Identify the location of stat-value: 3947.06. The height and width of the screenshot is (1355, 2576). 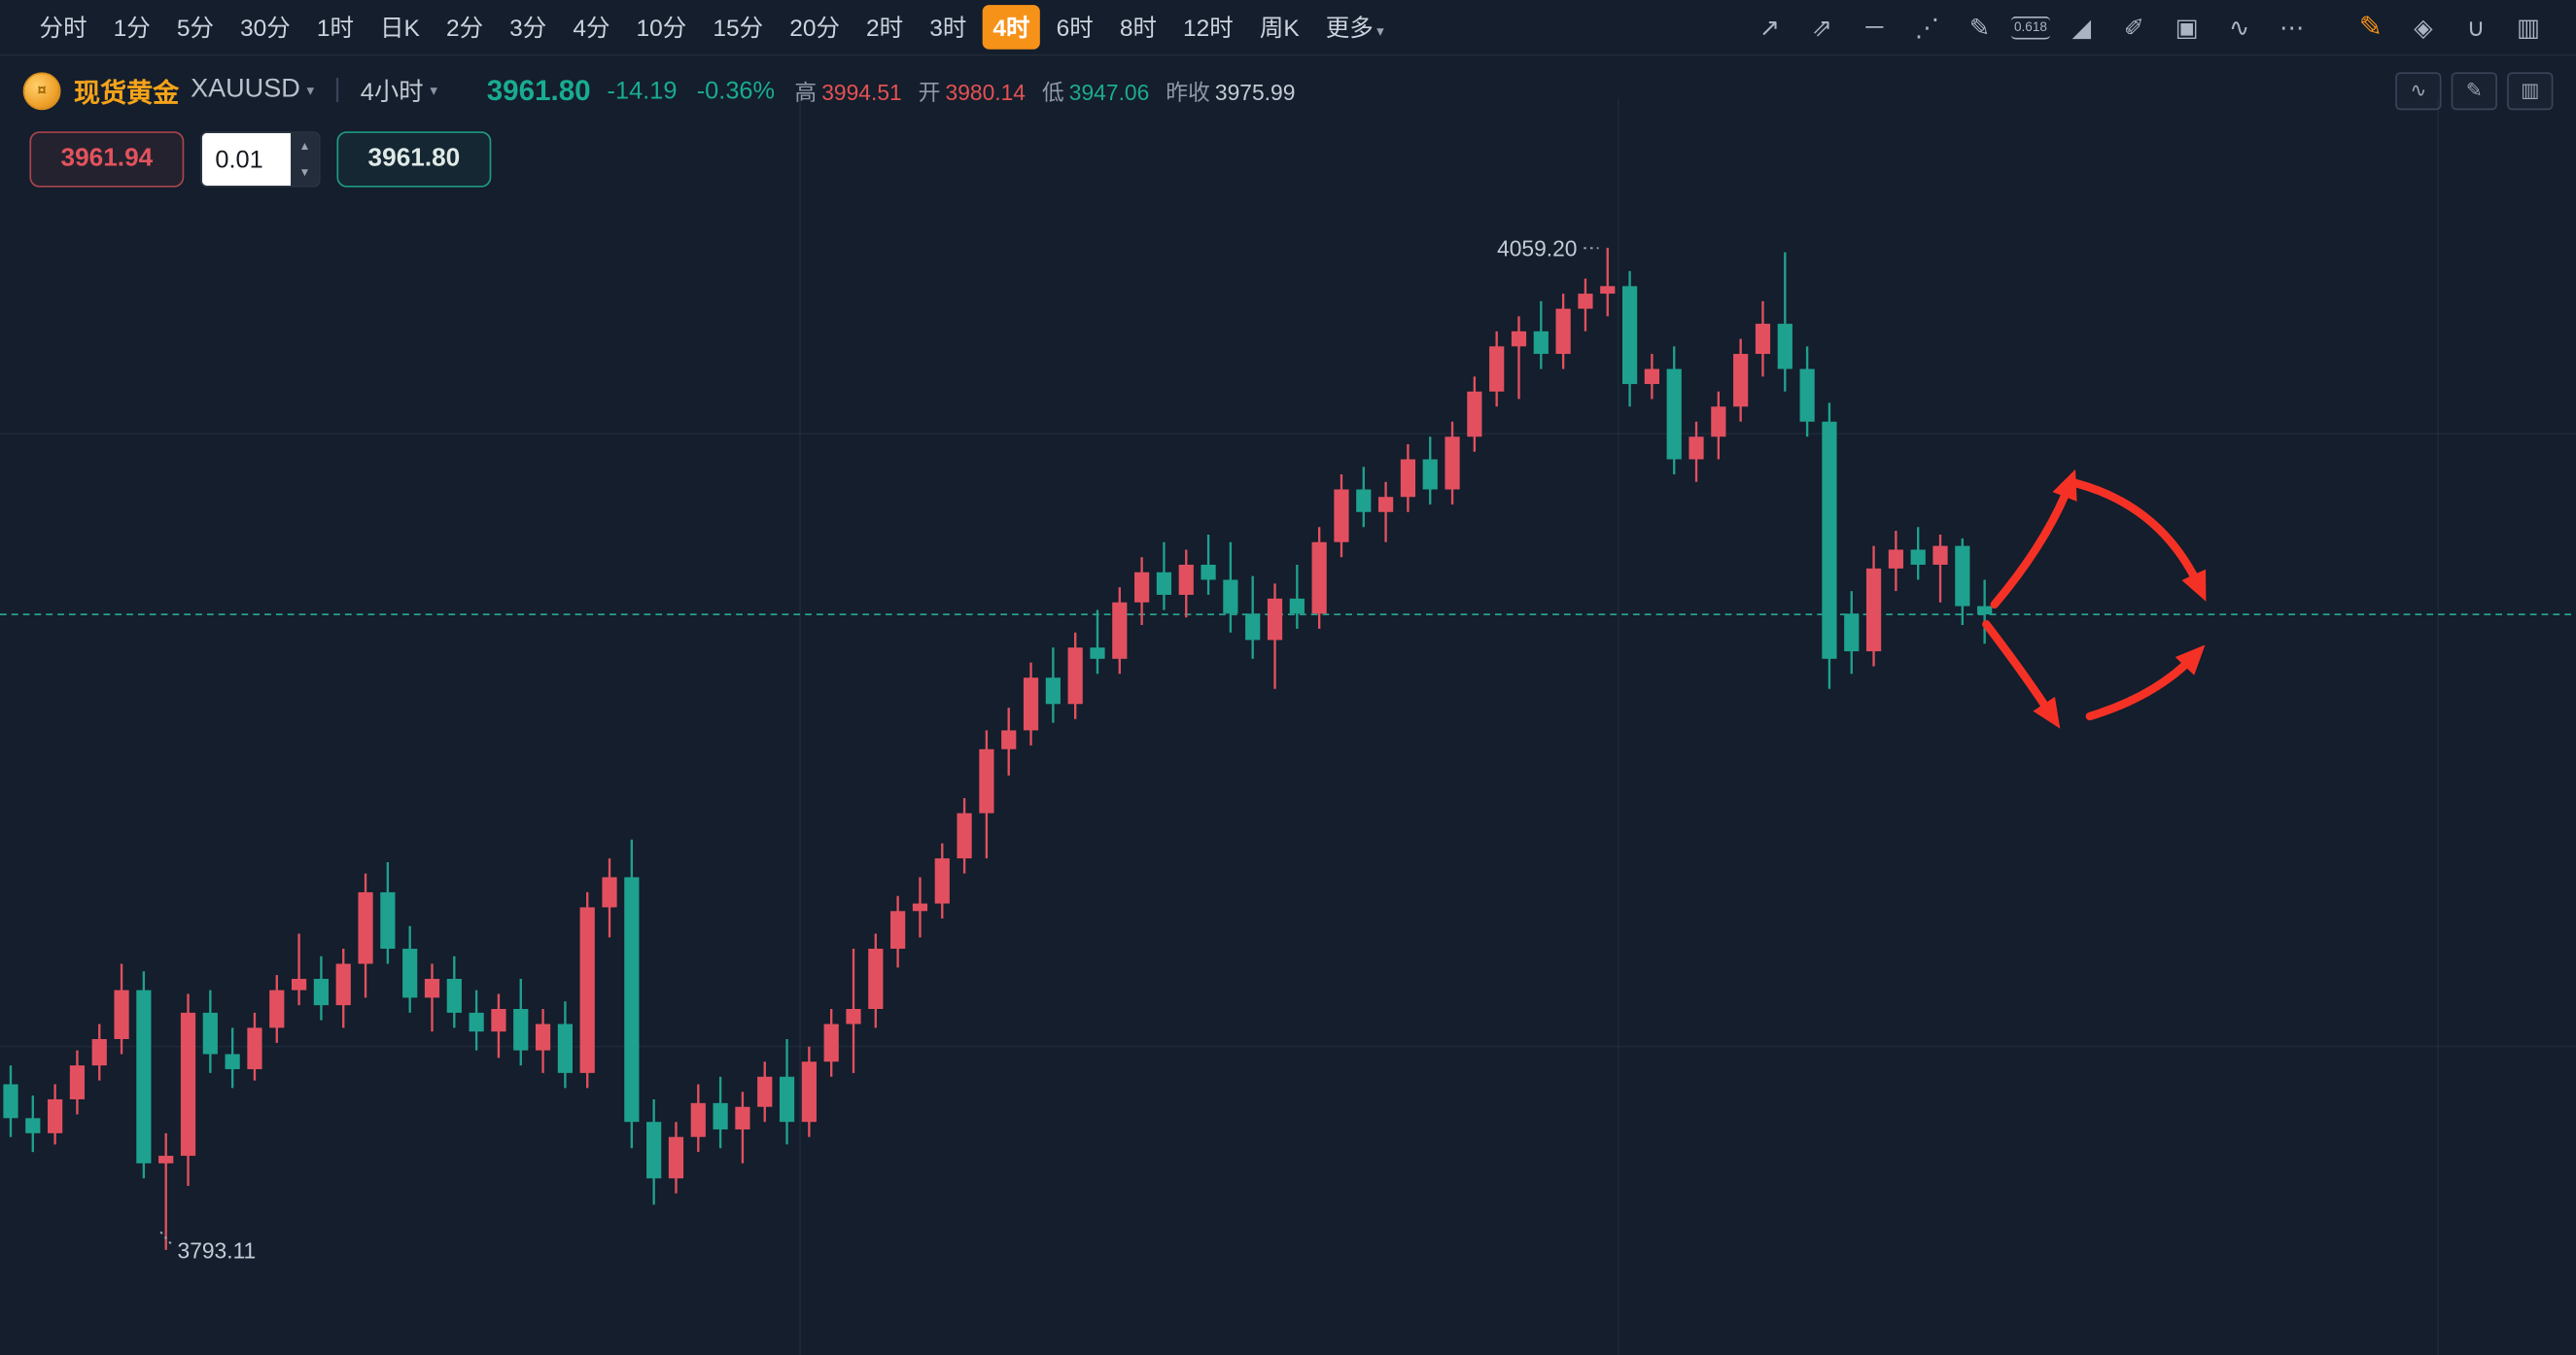
(1109, 93).